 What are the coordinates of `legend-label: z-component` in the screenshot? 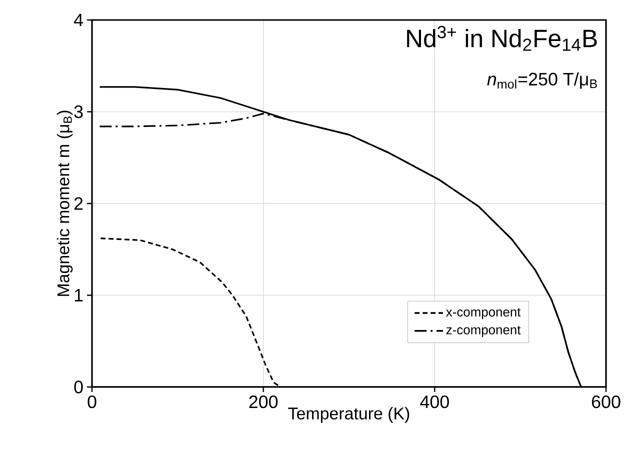 It's located at (483, 331).